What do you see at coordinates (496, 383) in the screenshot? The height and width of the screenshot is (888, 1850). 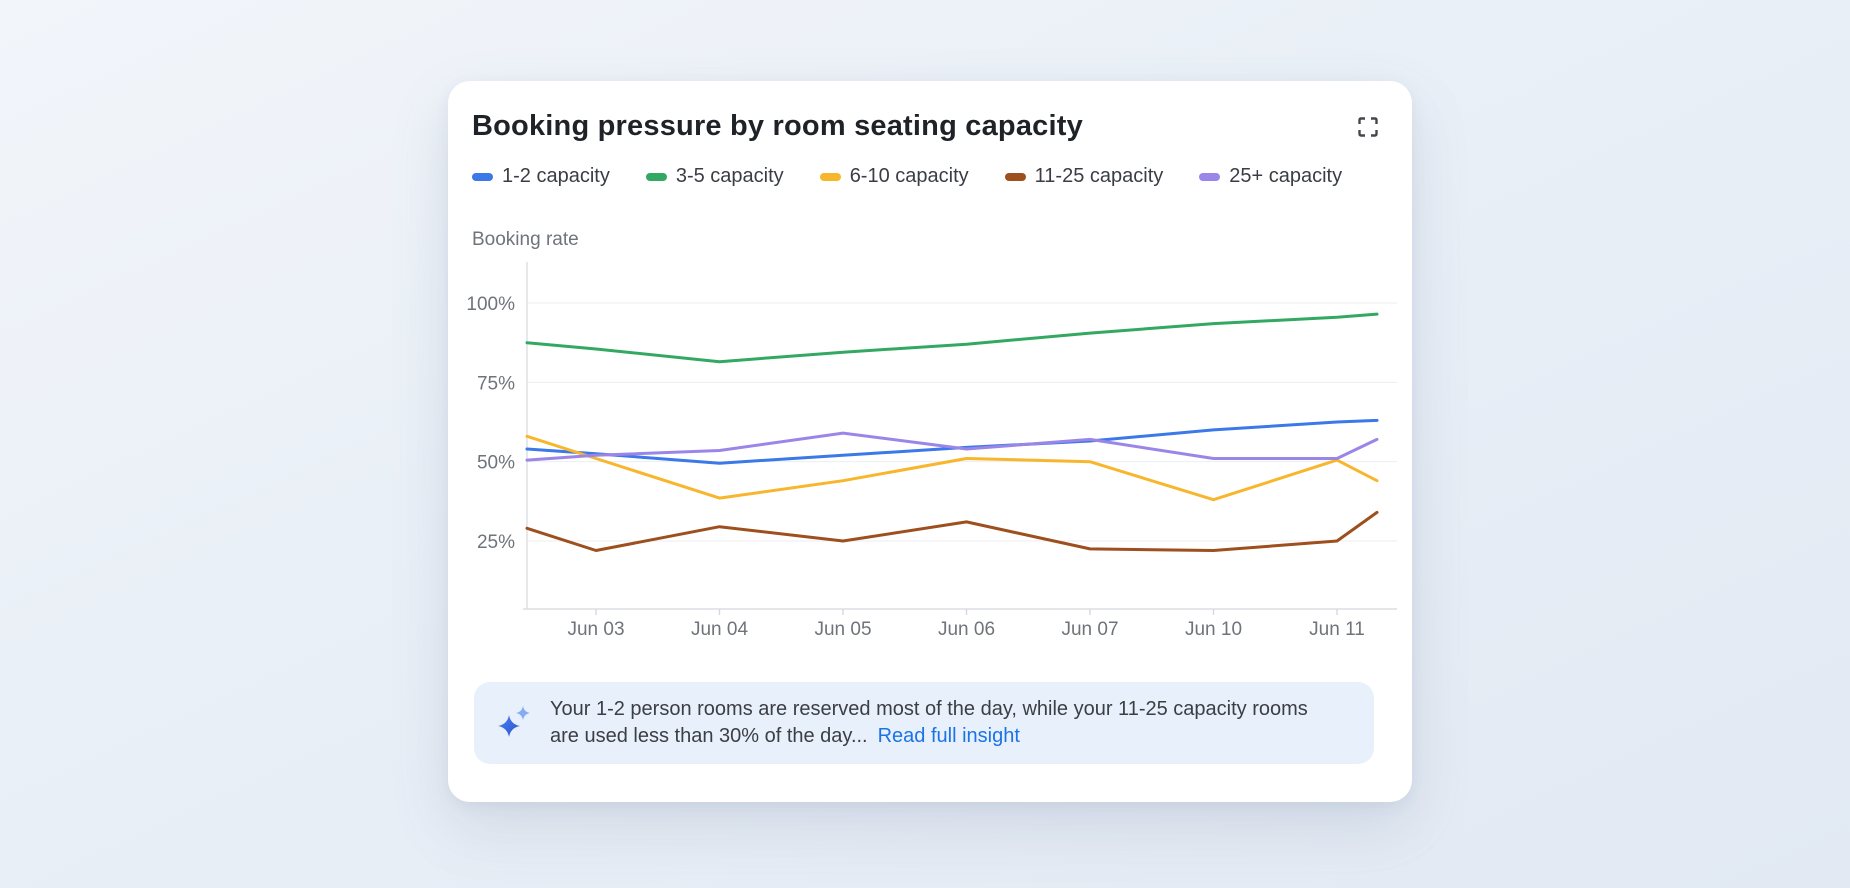 I see `y-tick-label: 75%` at bounding box center [496, 383].